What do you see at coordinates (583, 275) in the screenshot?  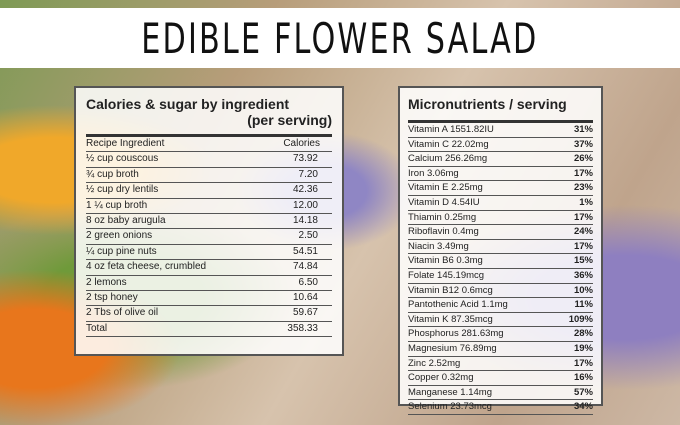 I see `daily-value-percent: 36%` at bounding box center [583, 275].